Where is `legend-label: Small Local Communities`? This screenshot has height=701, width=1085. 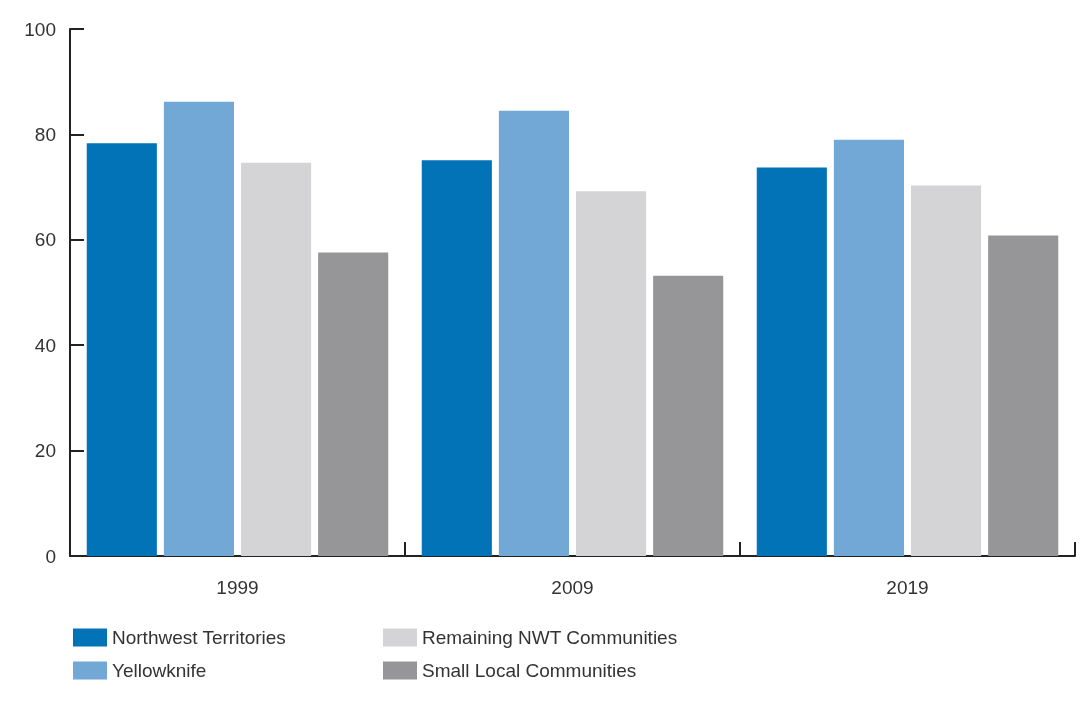 legend-label: Small Local Communities is located at coordinates (529, 670).